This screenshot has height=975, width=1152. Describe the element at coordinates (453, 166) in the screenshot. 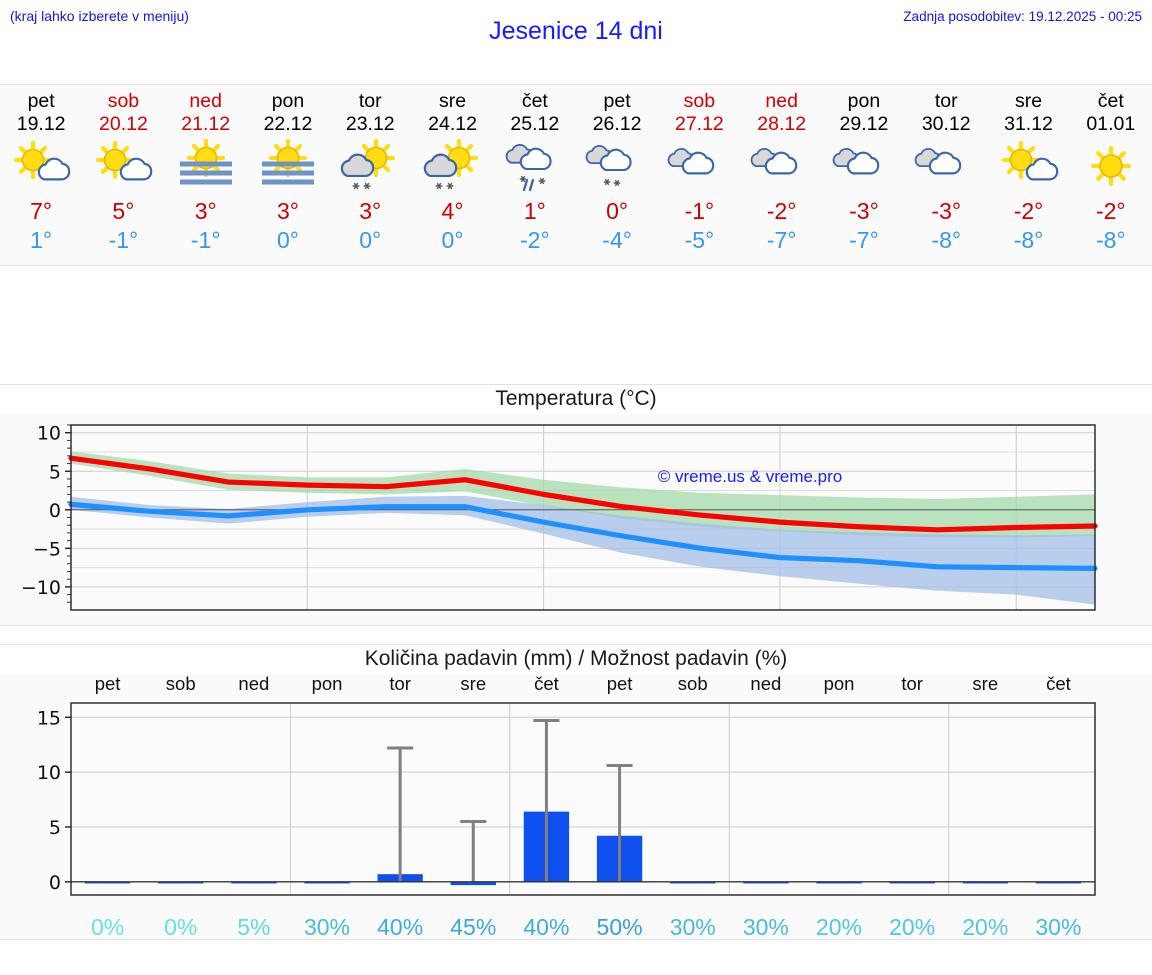

I see `sun-cloud-snow-icon` at that location.